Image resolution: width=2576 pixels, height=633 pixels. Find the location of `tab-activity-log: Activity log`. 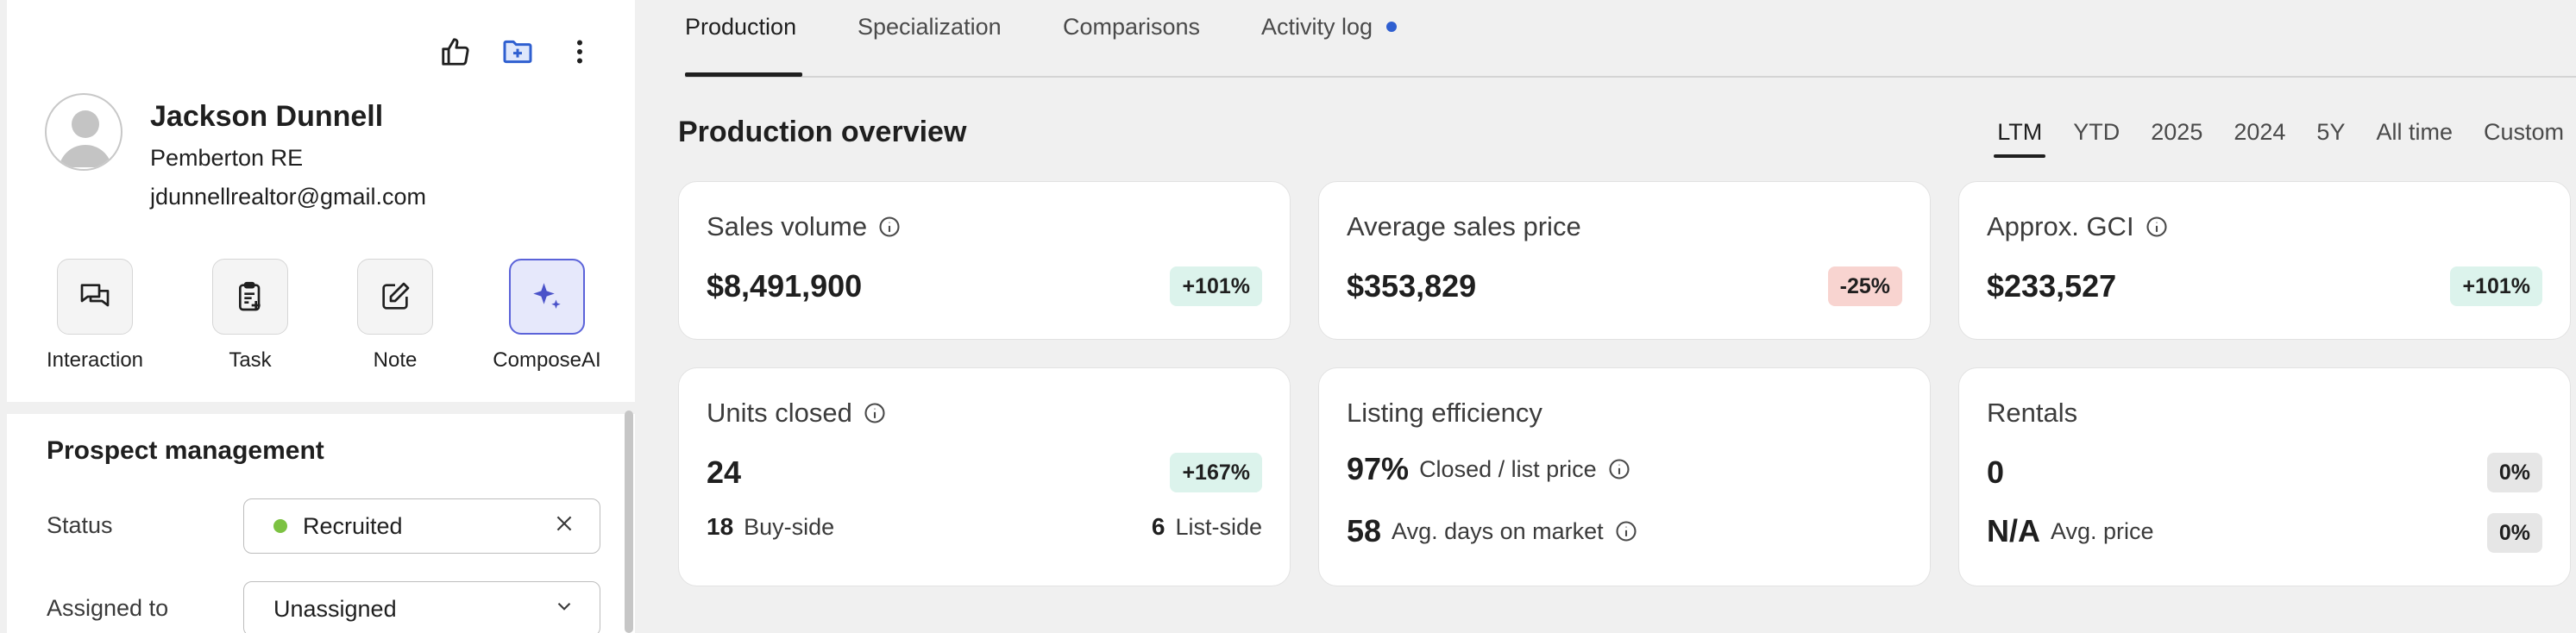

tab-activity-log: Activity log is located at coordinates (1329, 28).